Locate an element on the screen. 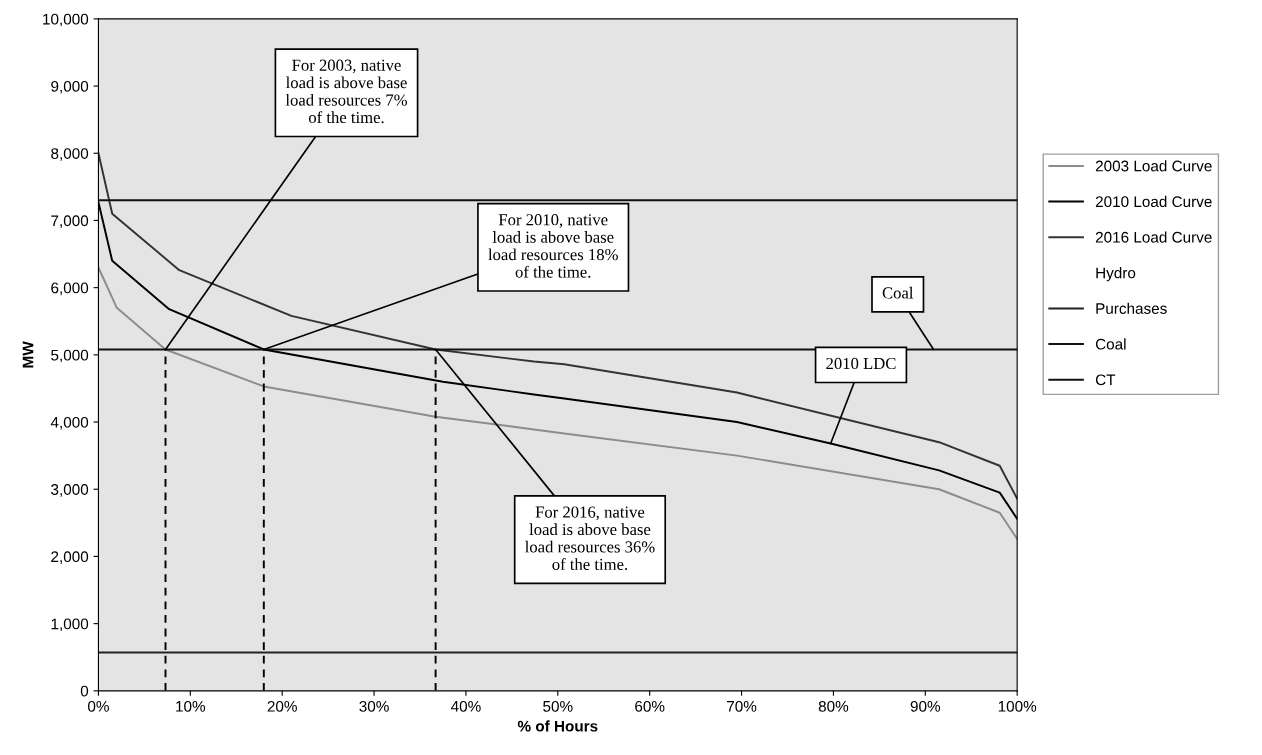 The image size is (1262, 755). x-tick-label: 60% is located at coordinates (650, 706).